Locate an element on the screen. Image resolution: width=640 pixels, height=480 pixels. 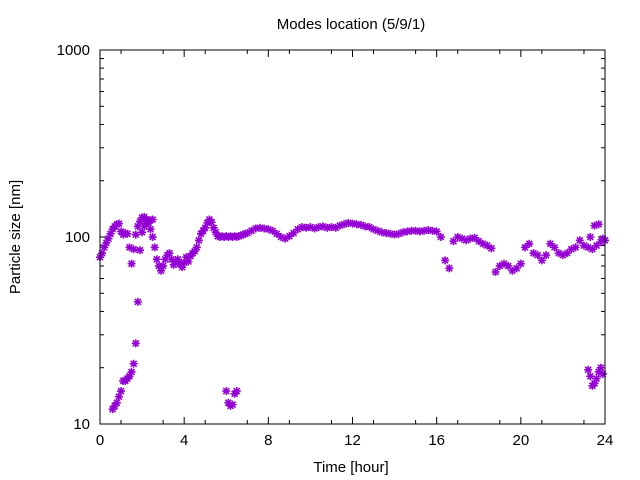
y-axis-label: Particle size [nm] is located at coordinates (15, 237).